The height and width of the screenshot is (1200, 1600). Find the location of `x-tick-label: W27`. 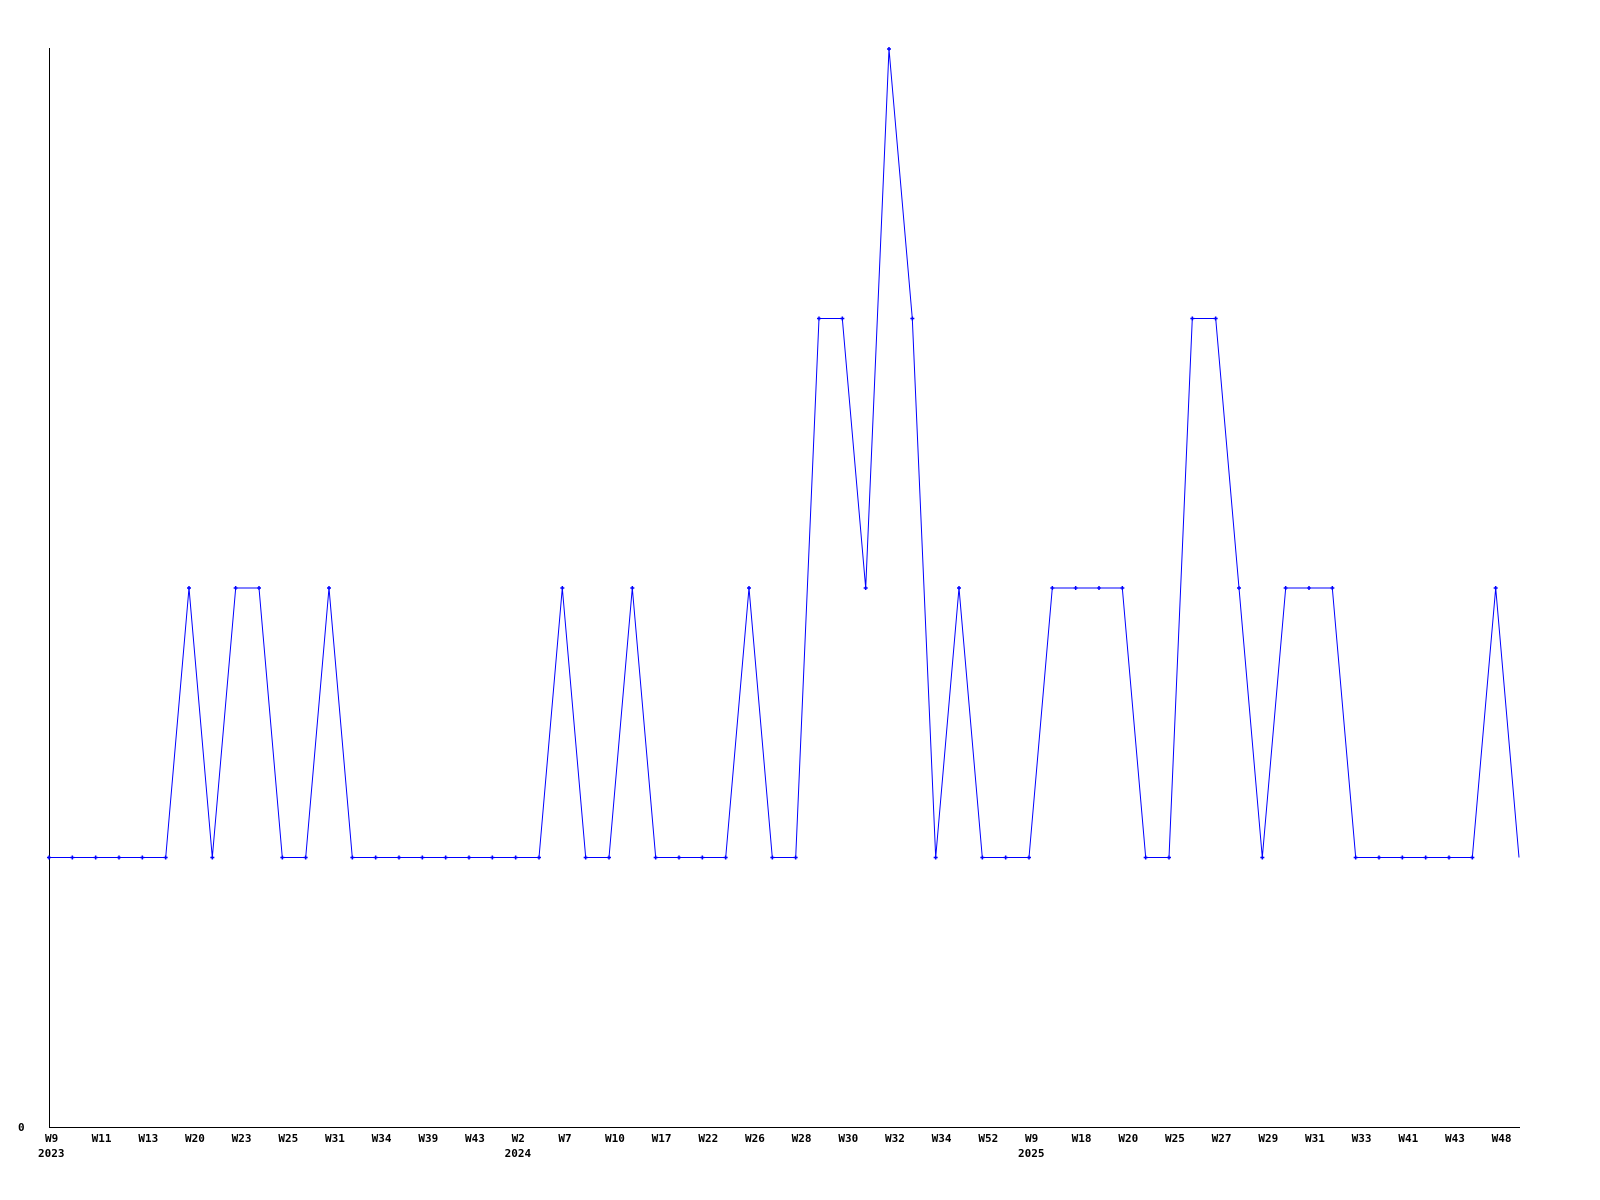

x-tick-label: W27 is located at coordinates (1222, 1138).